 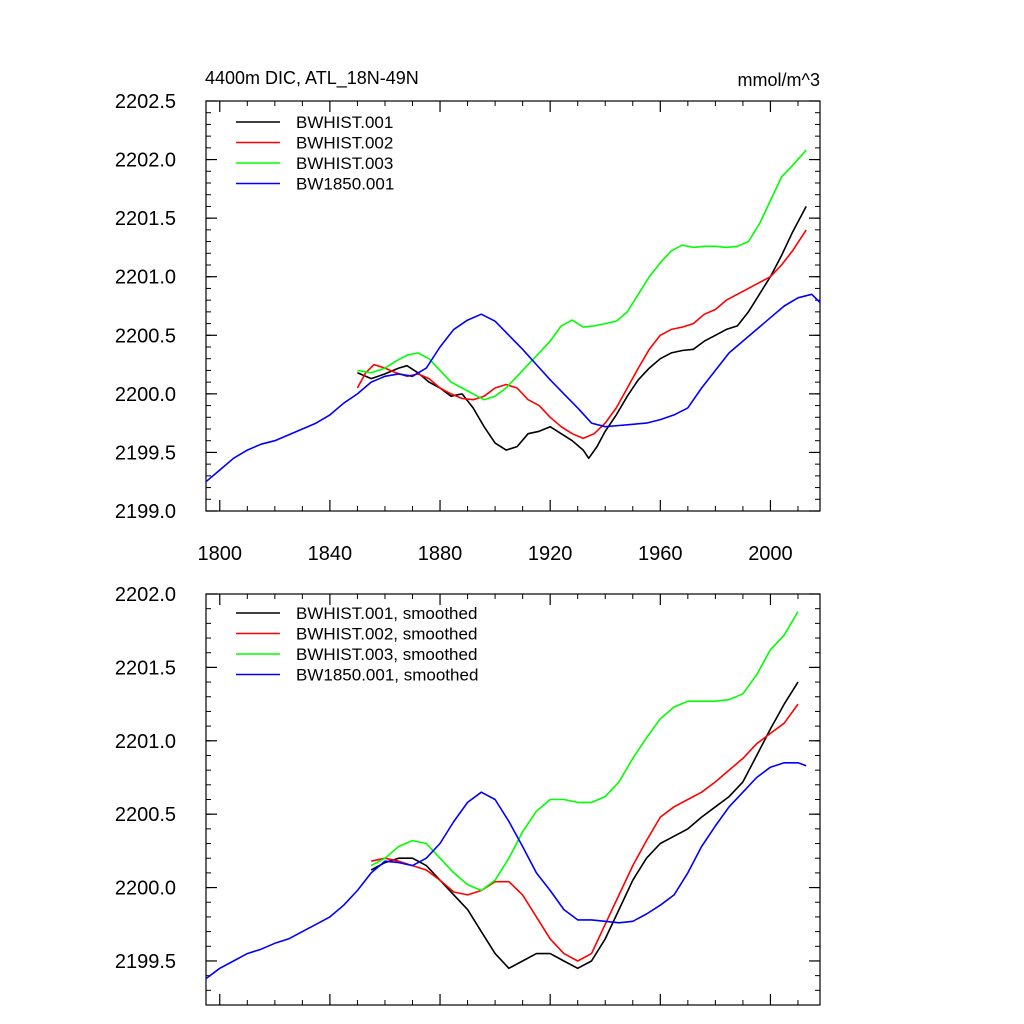 What do you see at coordinates (345, 184) in the screenshot?
I see `legend-label-4: BW1850.001` at bounding box center [345, 184].